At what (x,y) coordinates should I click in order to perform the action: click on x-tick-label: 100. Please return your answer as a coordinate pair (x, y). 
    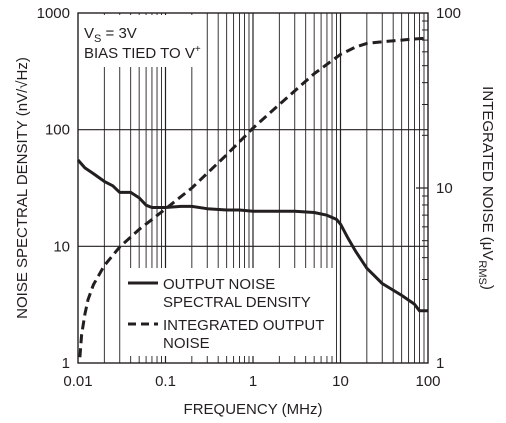
    Looking at the image, I should click on (427, 381).